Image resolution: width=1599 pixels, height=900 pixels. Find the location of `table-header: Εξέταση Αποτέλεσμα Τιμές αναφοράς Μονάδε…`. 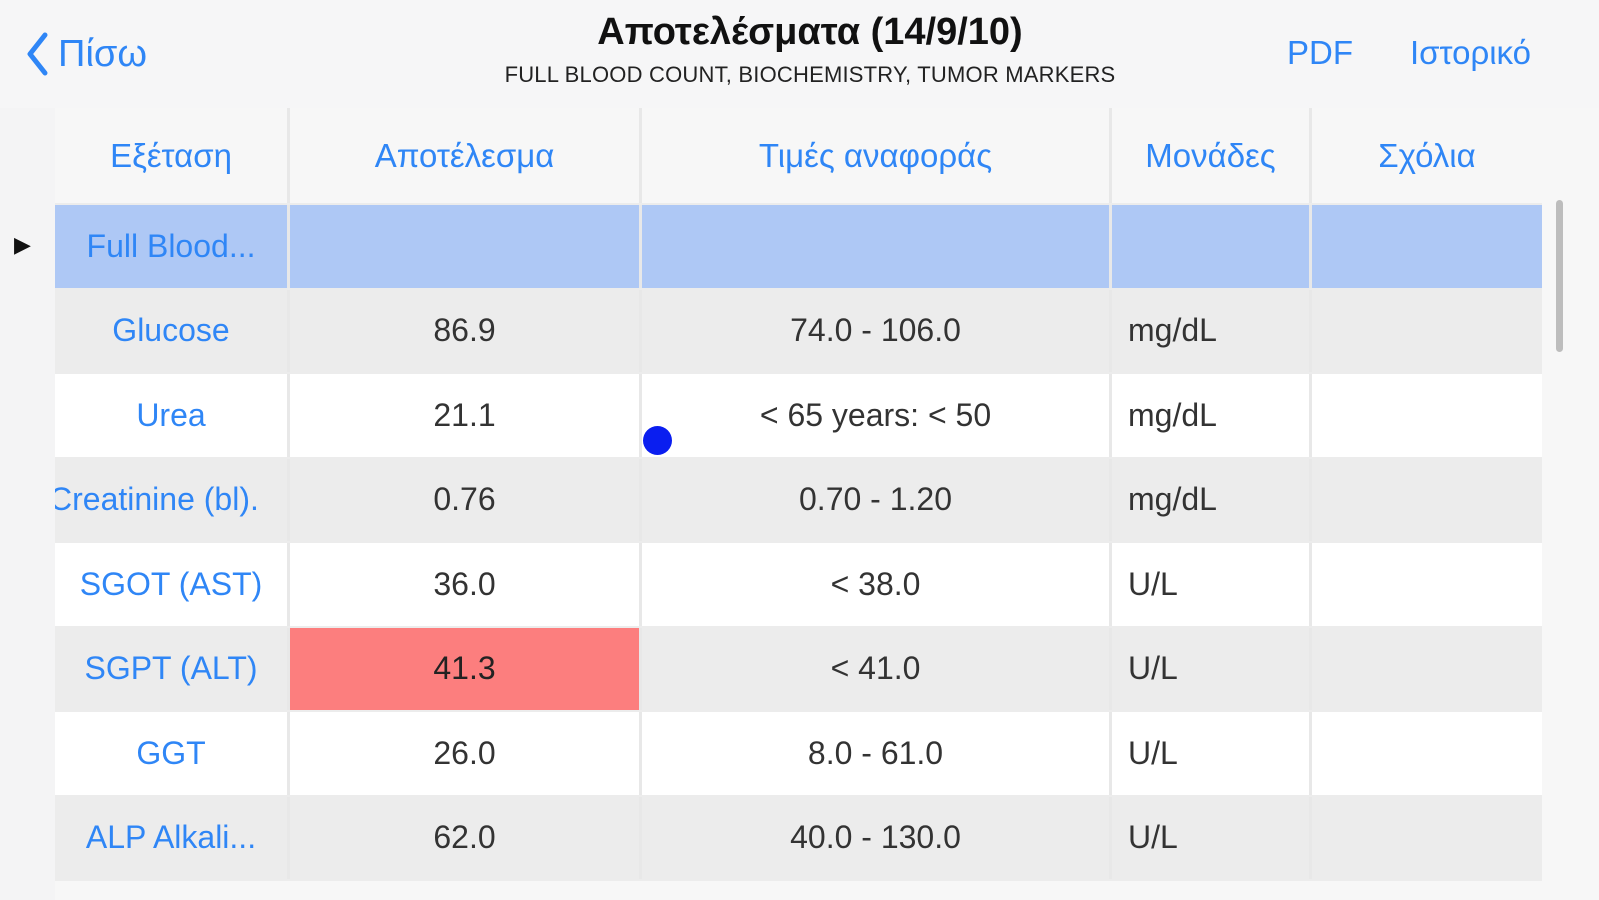

table-header: Εξέταση Αποτέλεσμα Τιμές αναφοράς Μονάδε… is located at coordinates (798, 156).